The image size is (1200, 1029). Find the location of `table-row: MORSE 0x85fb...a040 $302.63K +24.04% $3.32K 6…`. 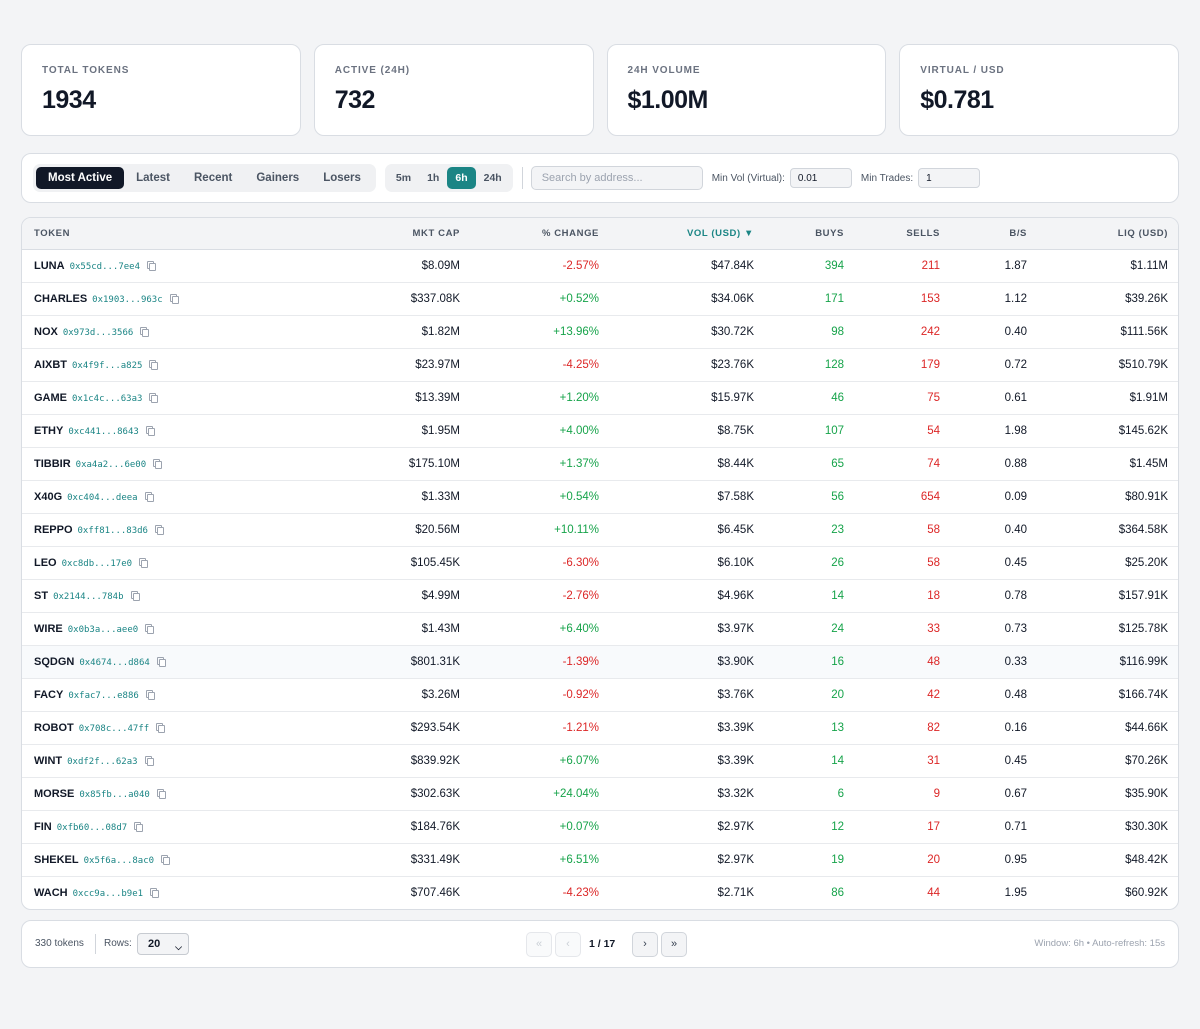

table-row: MORSE 0x85fb...a040 $302.63K +24.04% $3.32K 6… is located at coordinates (600, 794).